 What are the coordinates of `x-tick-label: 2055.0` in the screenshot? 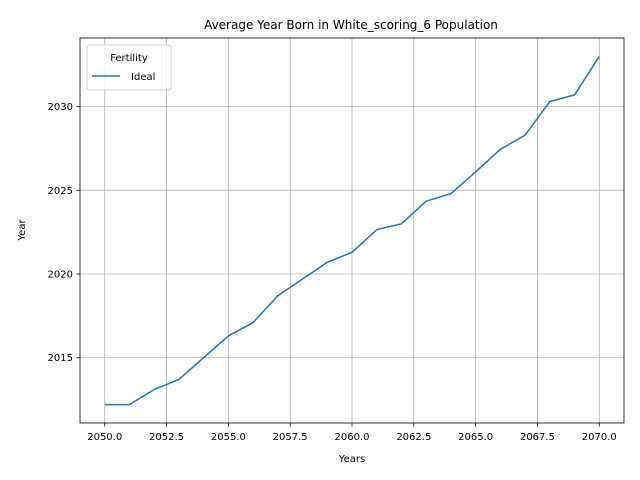 It's located at (228, 437).